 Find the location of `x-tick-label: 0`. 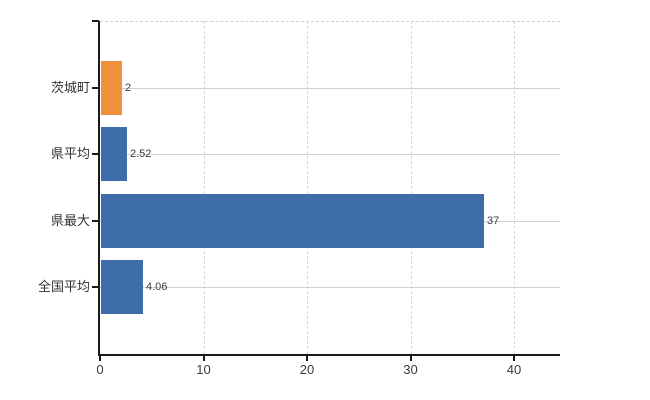

x-tick-label: 0 is located at coordinates (100, 369).